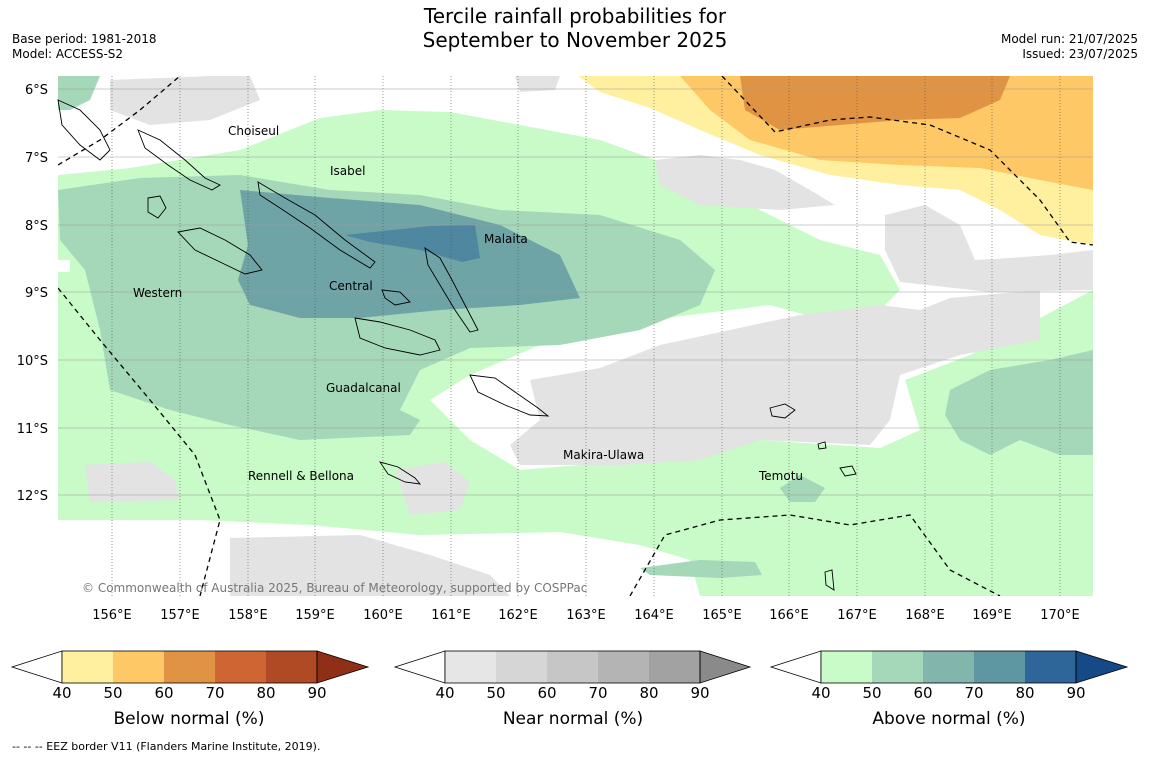 This screenshot has height=758, width=1150. I want to click on lon-label: 162°E, so click(518, 615).